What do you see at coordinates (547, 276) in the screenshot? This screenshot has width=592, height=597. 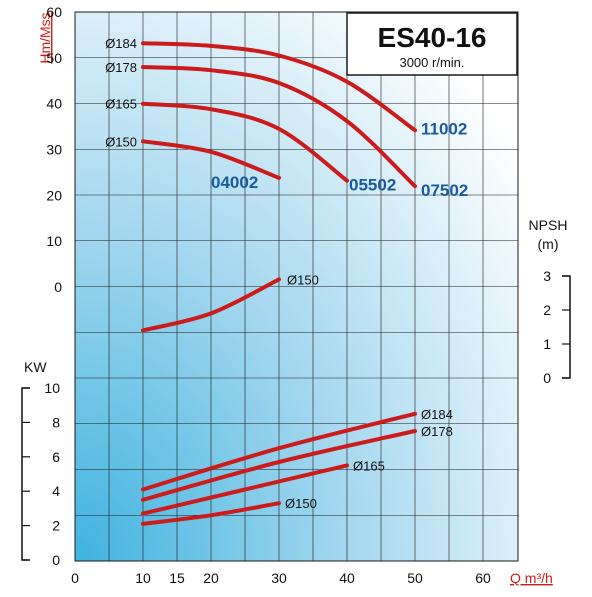 I see `npsh-tick-label: 3` at bounding box center [547, 276].